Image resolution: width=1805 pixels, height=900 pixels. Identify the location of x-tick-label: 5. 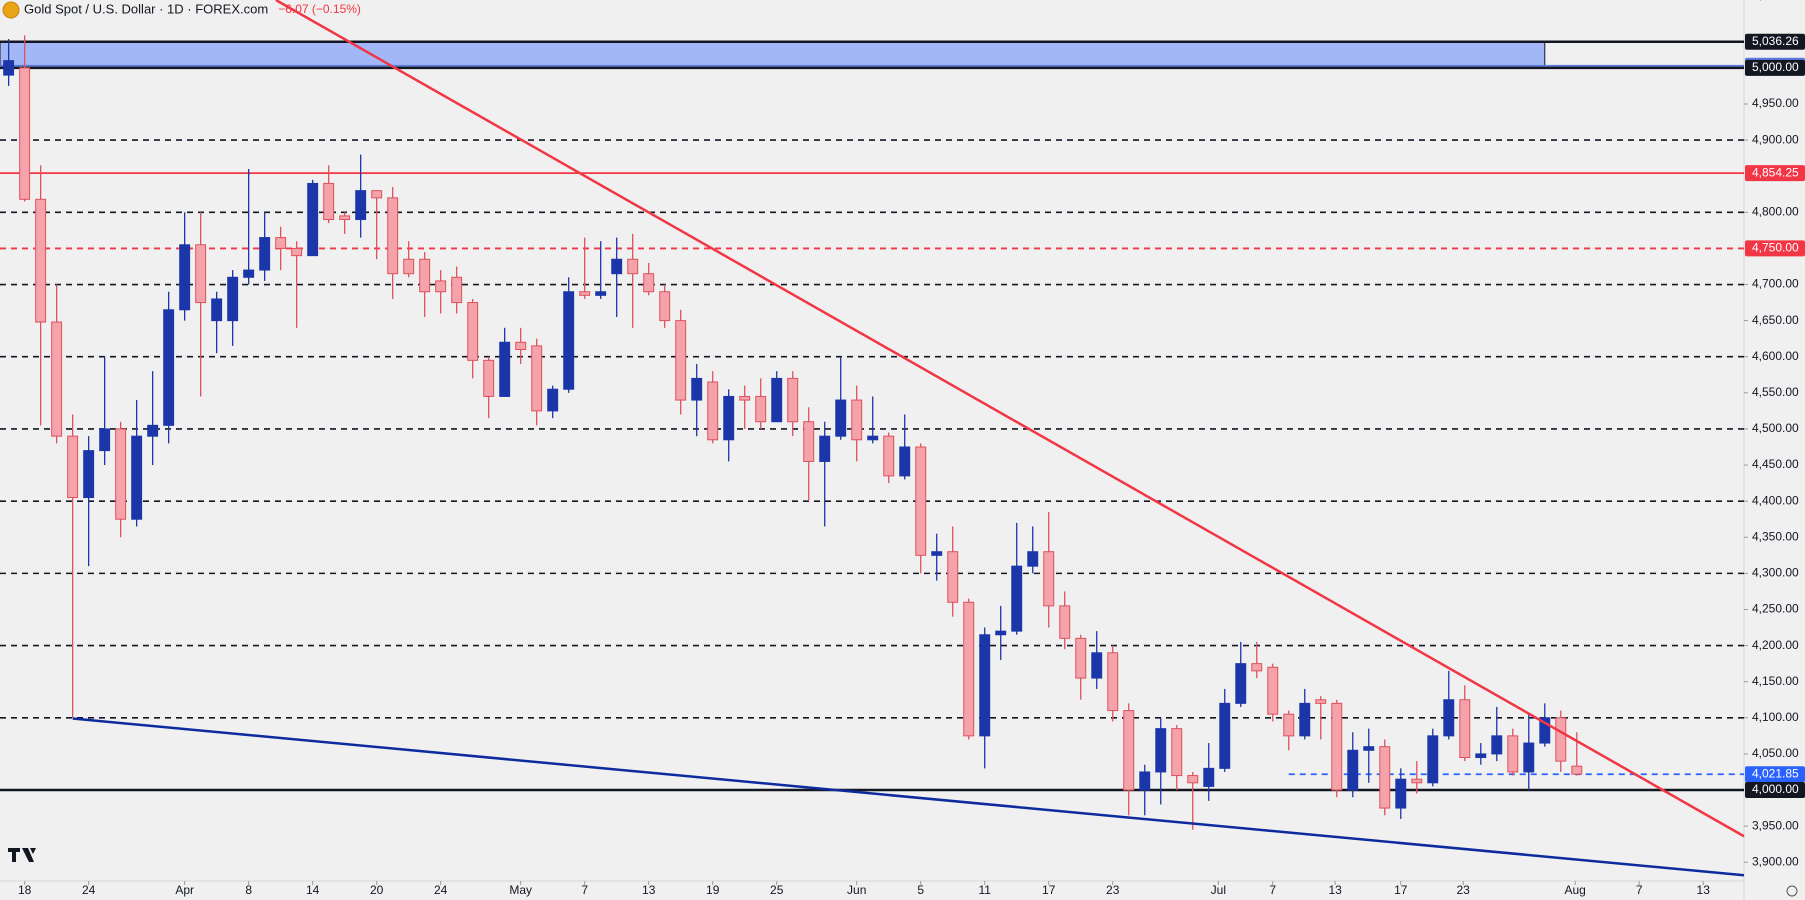
(920, 890).